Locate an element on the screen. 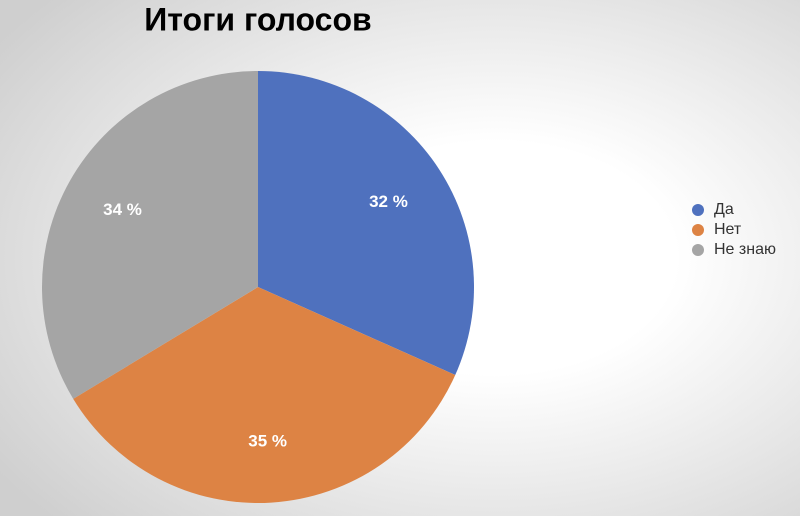 The width and height of the screenshot is (800, 516). legend-label: Не знаю is located at coordinates (745, 249).